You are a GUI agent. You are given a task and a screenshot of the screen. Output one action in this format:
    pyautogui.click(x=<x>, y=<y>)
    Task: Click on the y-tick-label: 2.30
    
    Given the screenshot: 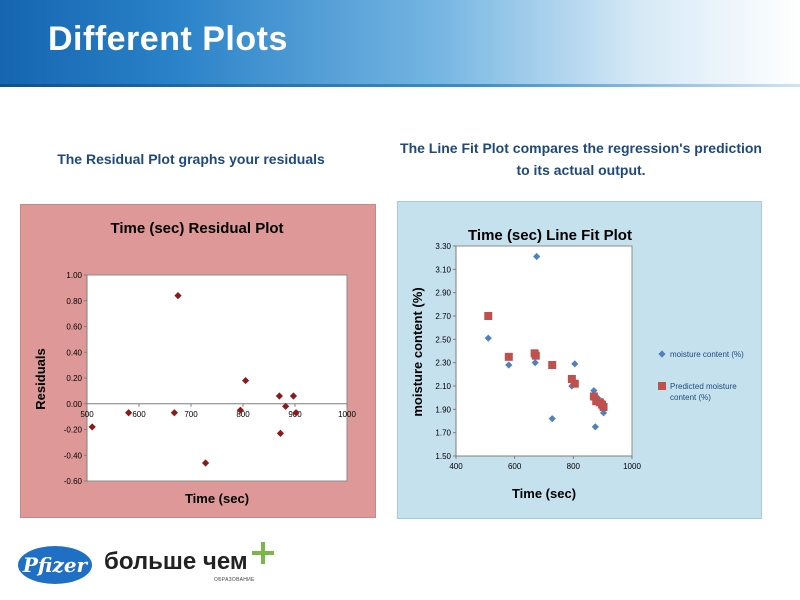 What is the action you would take?
    pyautogui.click(x=443, y=363)
    